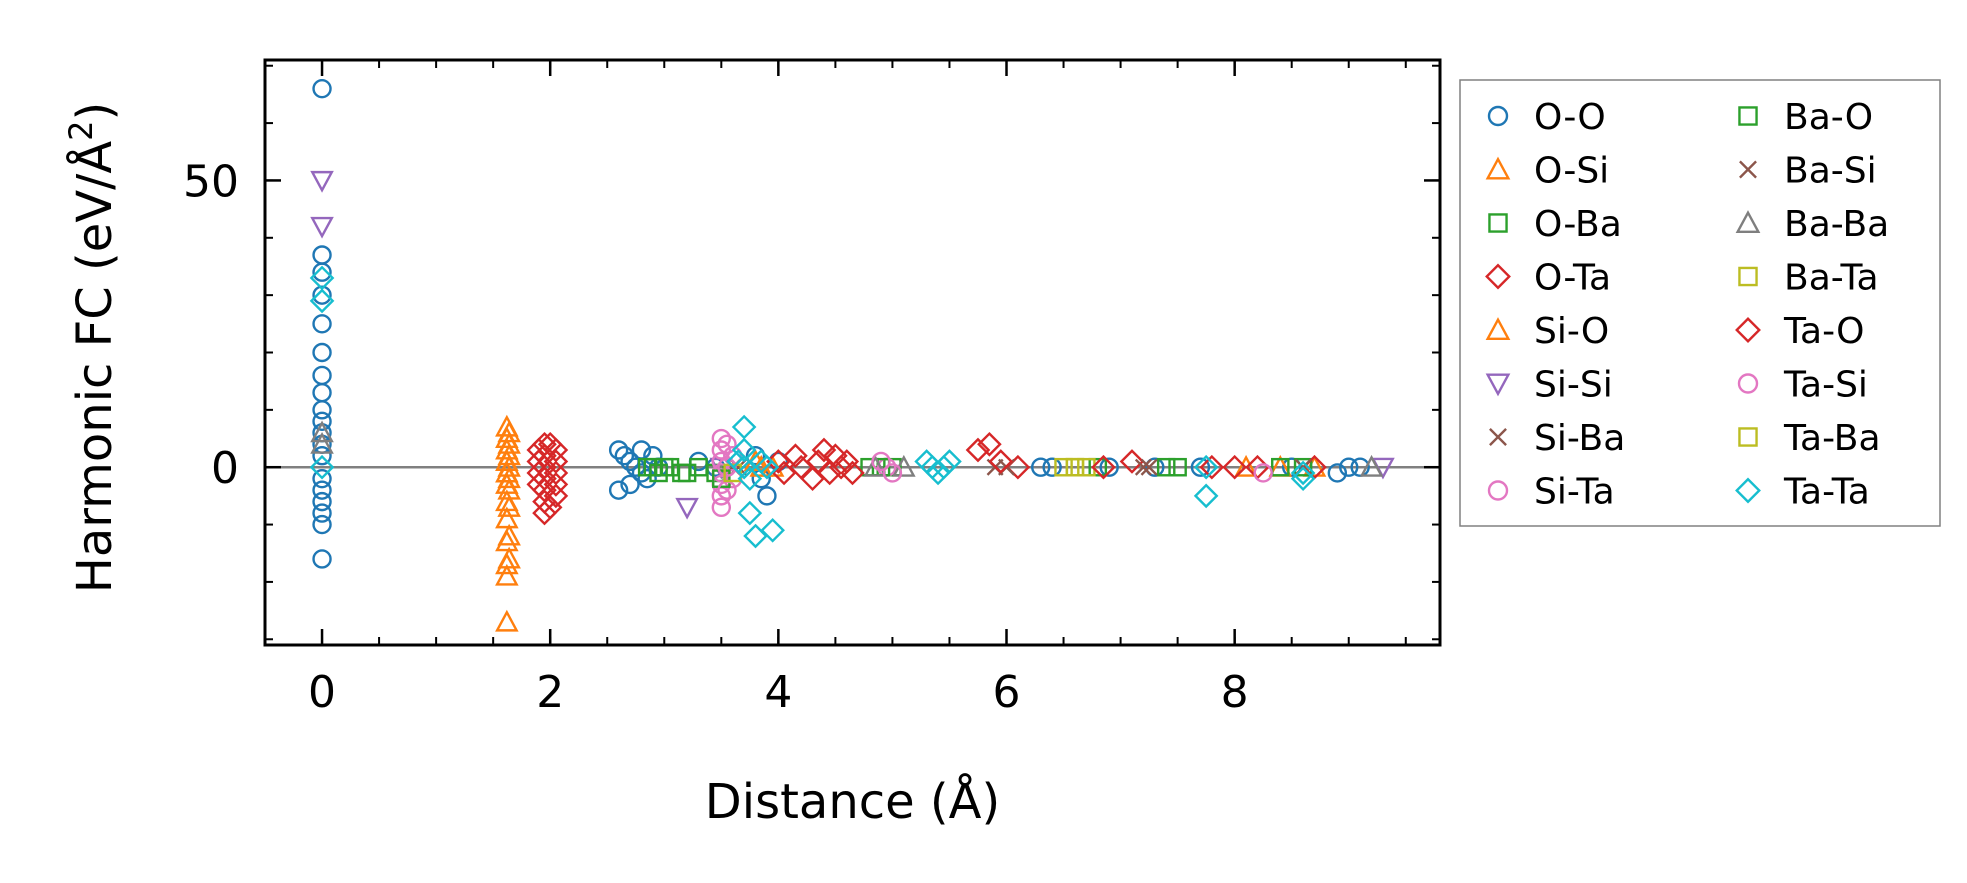 The image size is (1967, 883). What do you see at coordinates (1557, 438) in the screenshot?
I see `legend-item: Si-Ba` at bounding box center [1557, 438].